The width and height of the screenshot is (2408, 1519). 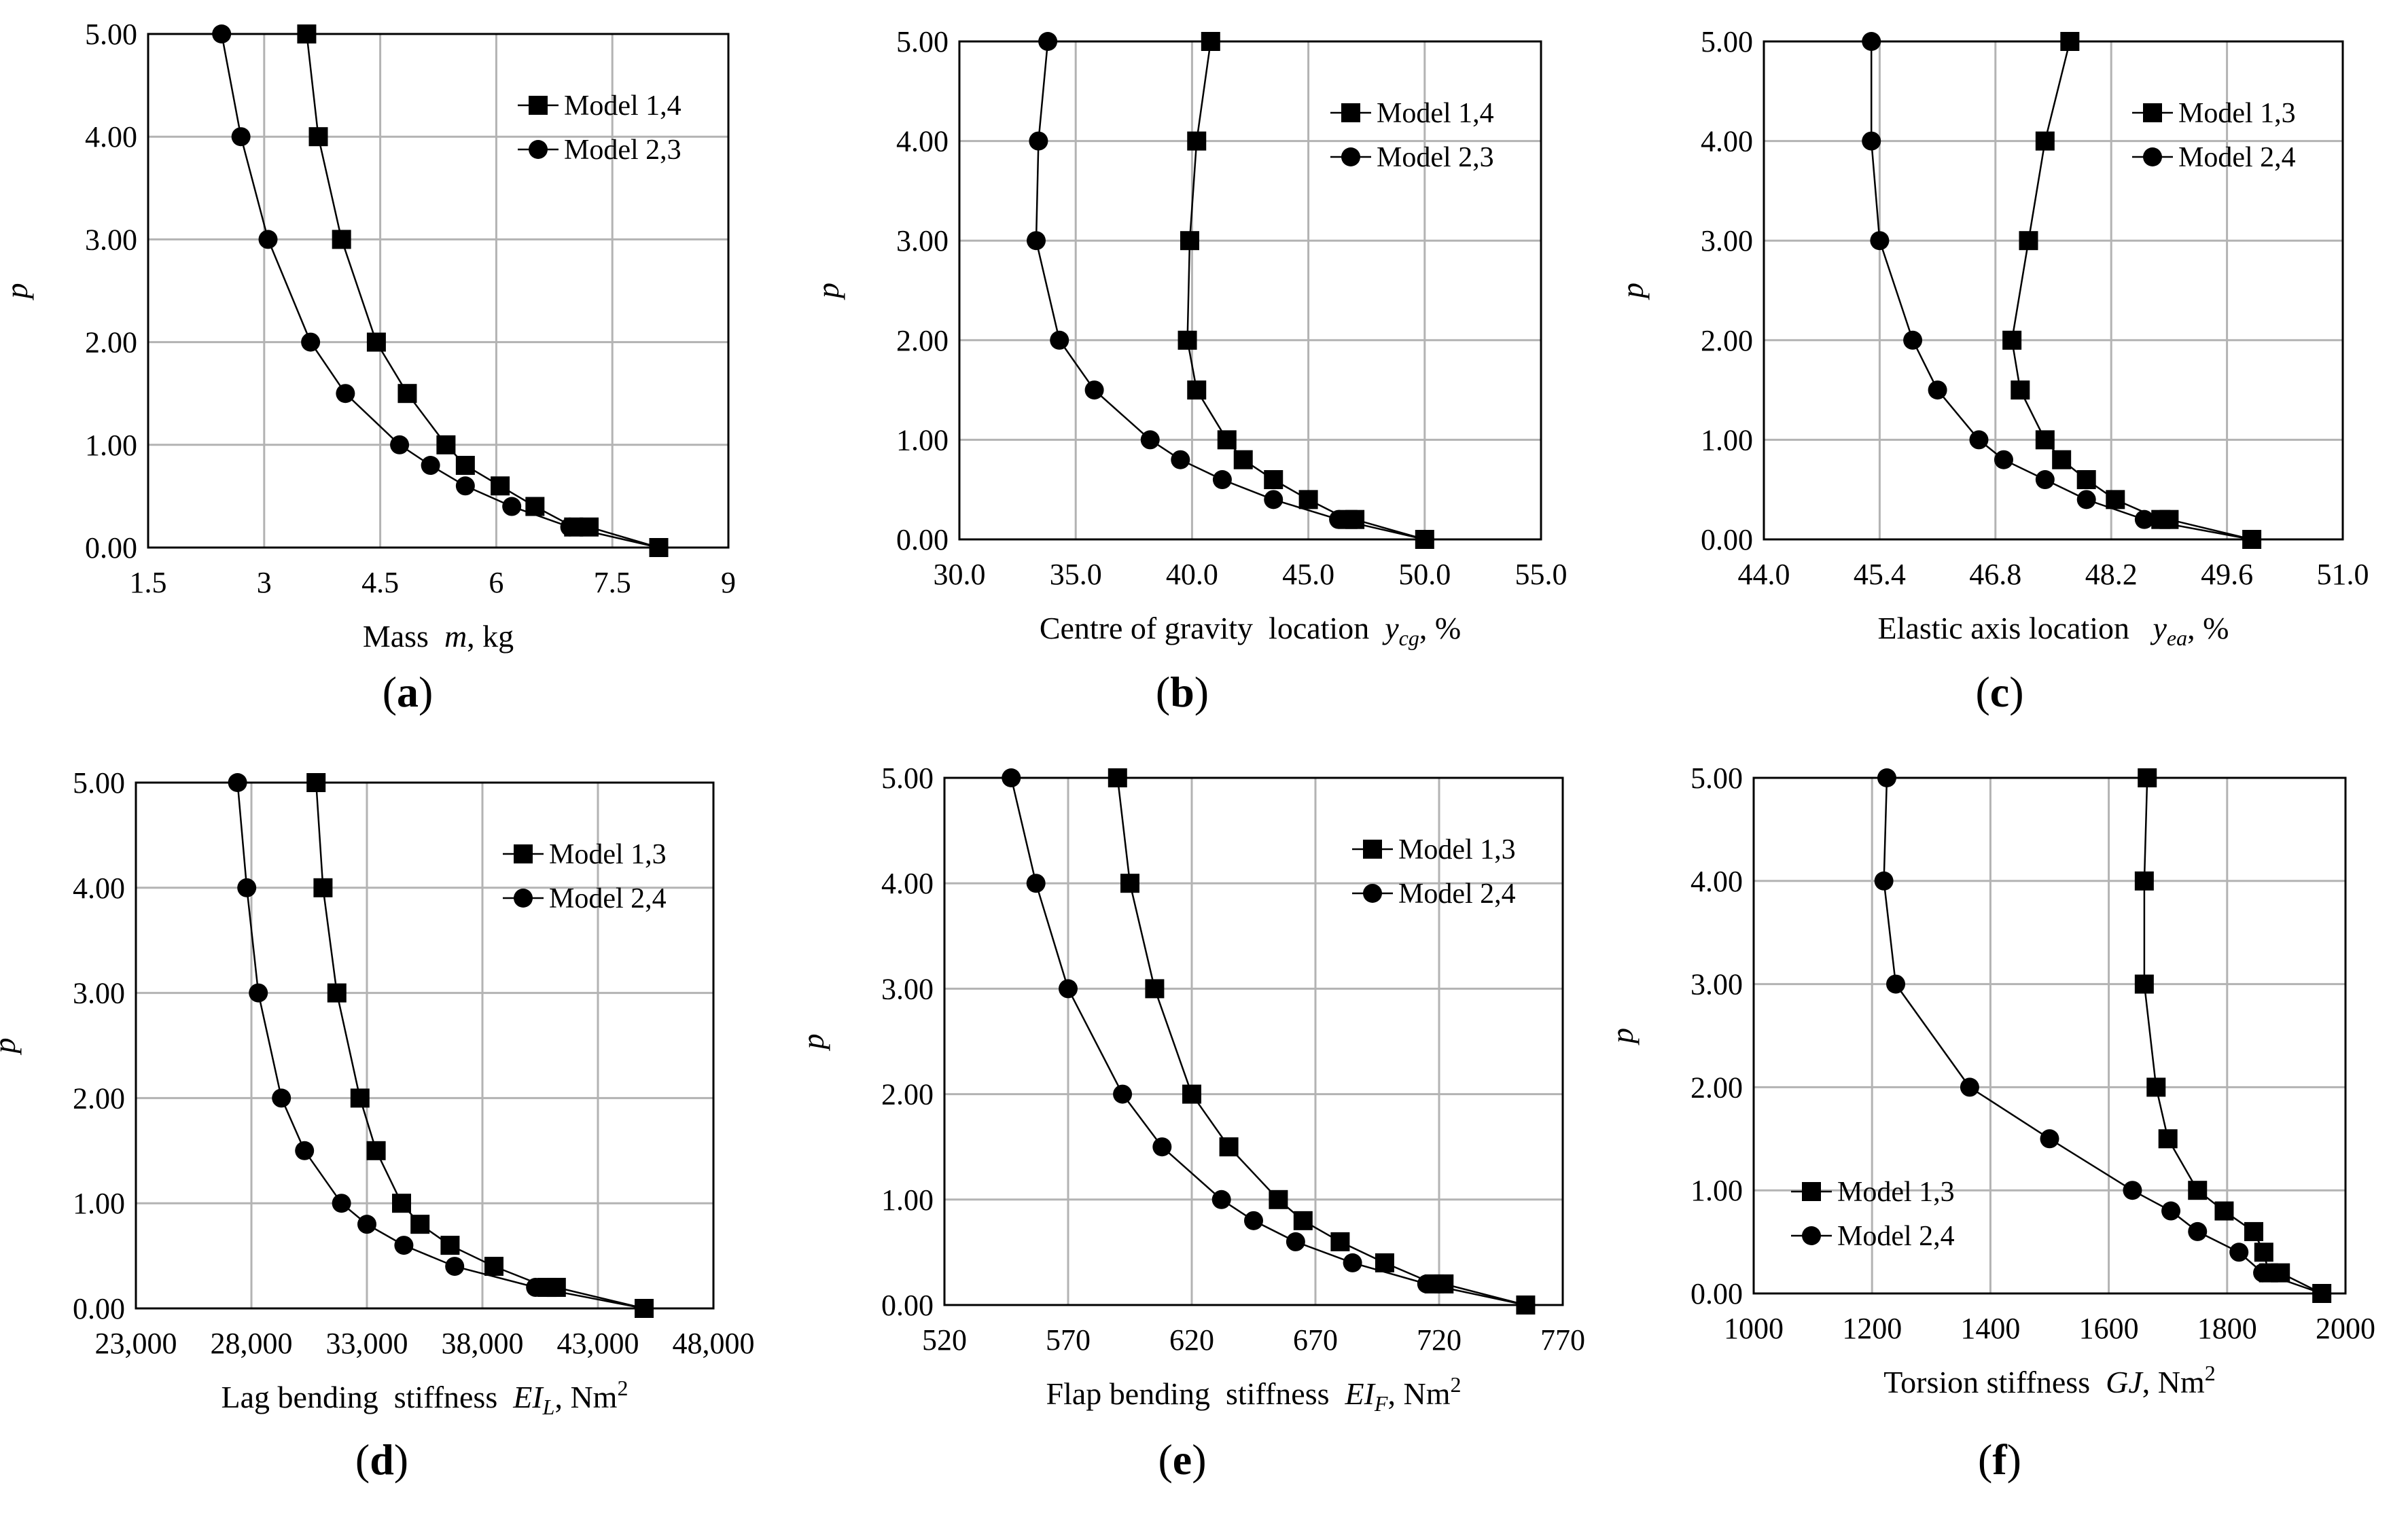 What do you see at coordinates (2227, 1329) in the screenshot?
I see `x-tick-label: 1800` at bounding box center [2227, 1329].